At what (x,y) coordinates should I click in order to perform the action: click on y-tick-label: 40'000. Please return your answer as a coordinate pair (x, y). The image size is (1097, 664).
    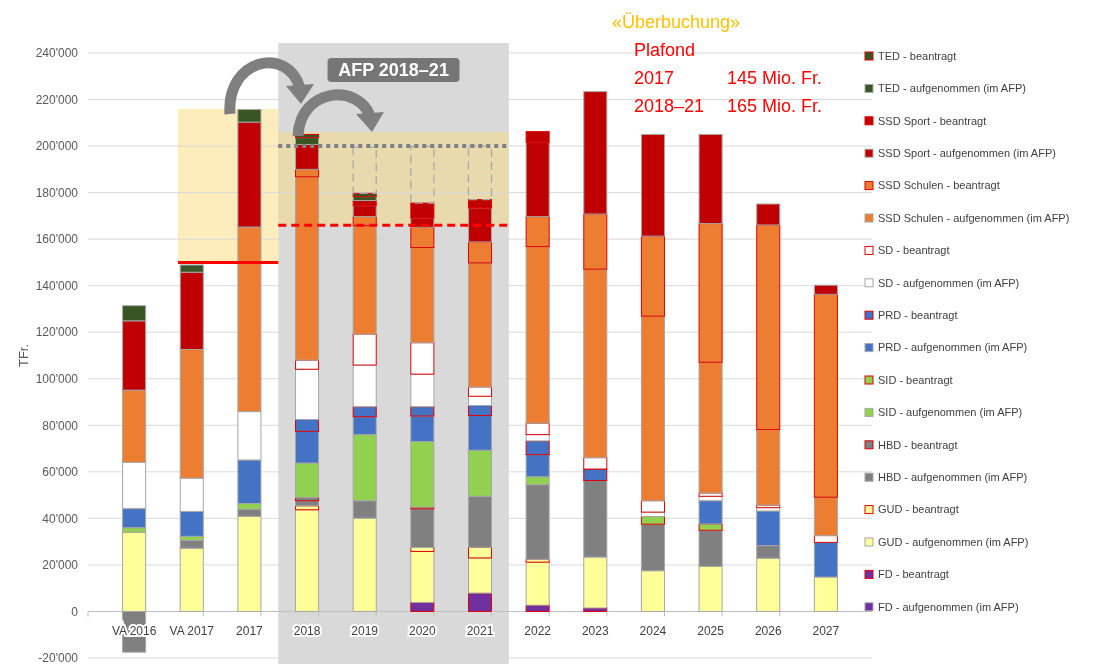
    Looking at the image, I should click on (60, 518).